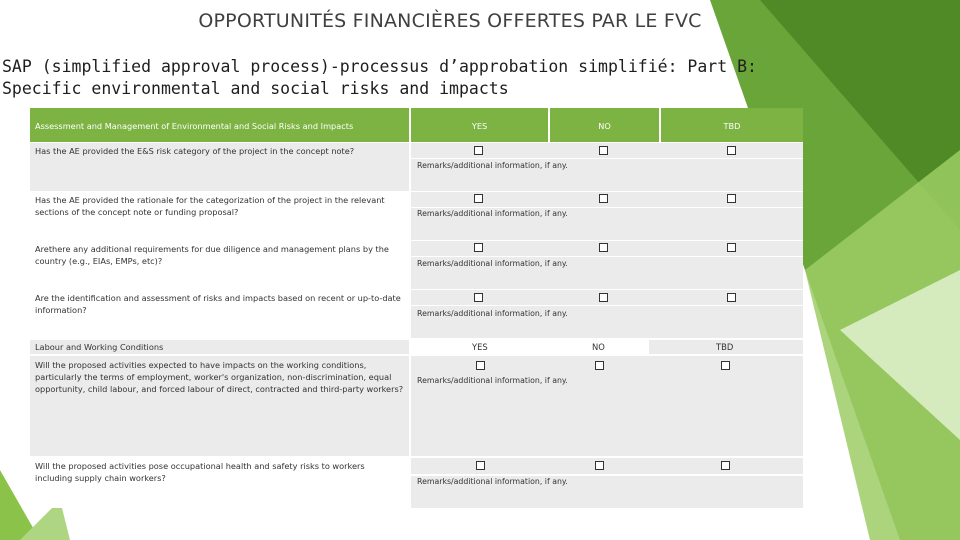 This screenshot has height=540, width=960. I want to click on section-title: Labour and Working Conditions, so click(99, 347).